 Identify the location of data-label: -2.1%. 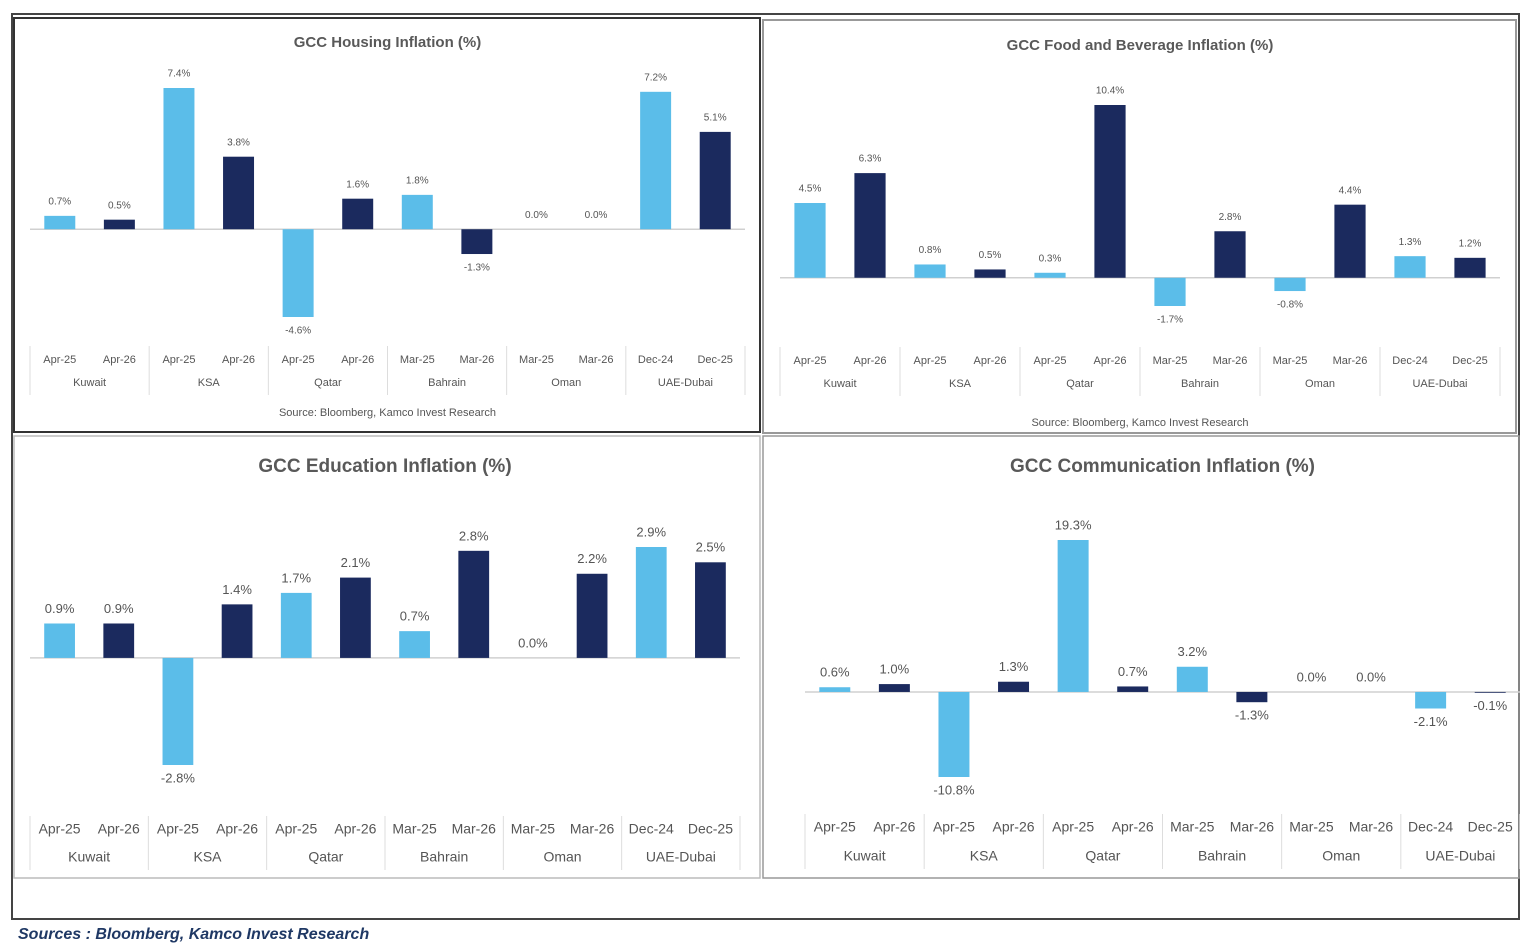
(1431, 721).